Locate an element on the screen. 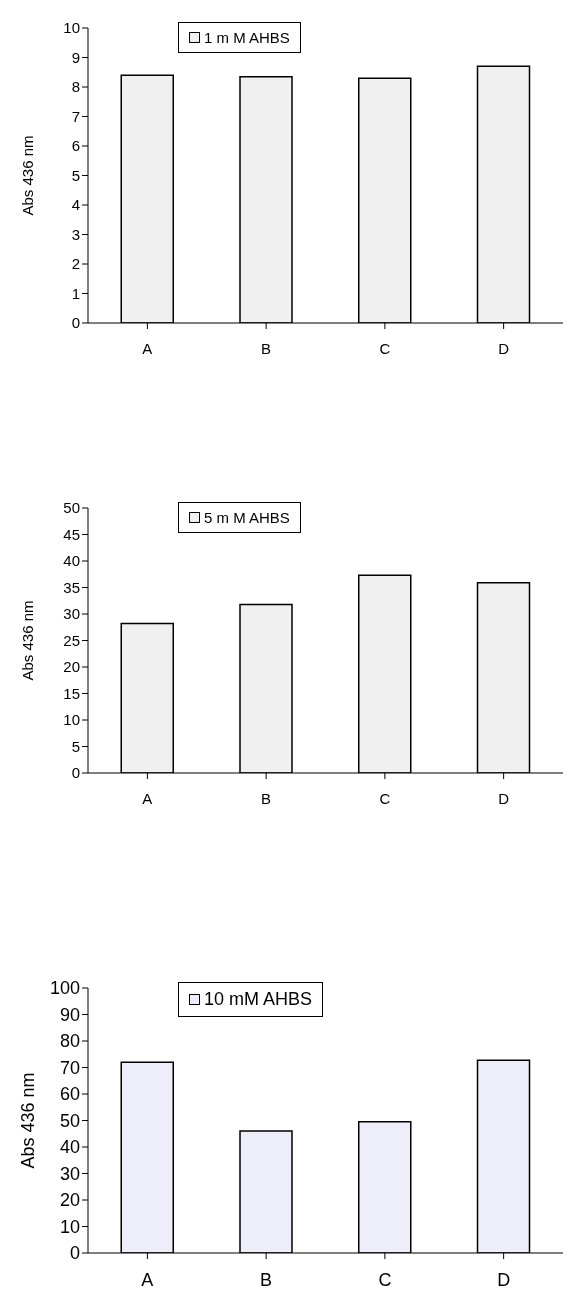  y-tick-label: 80 is located at coordinates (69, 1041).